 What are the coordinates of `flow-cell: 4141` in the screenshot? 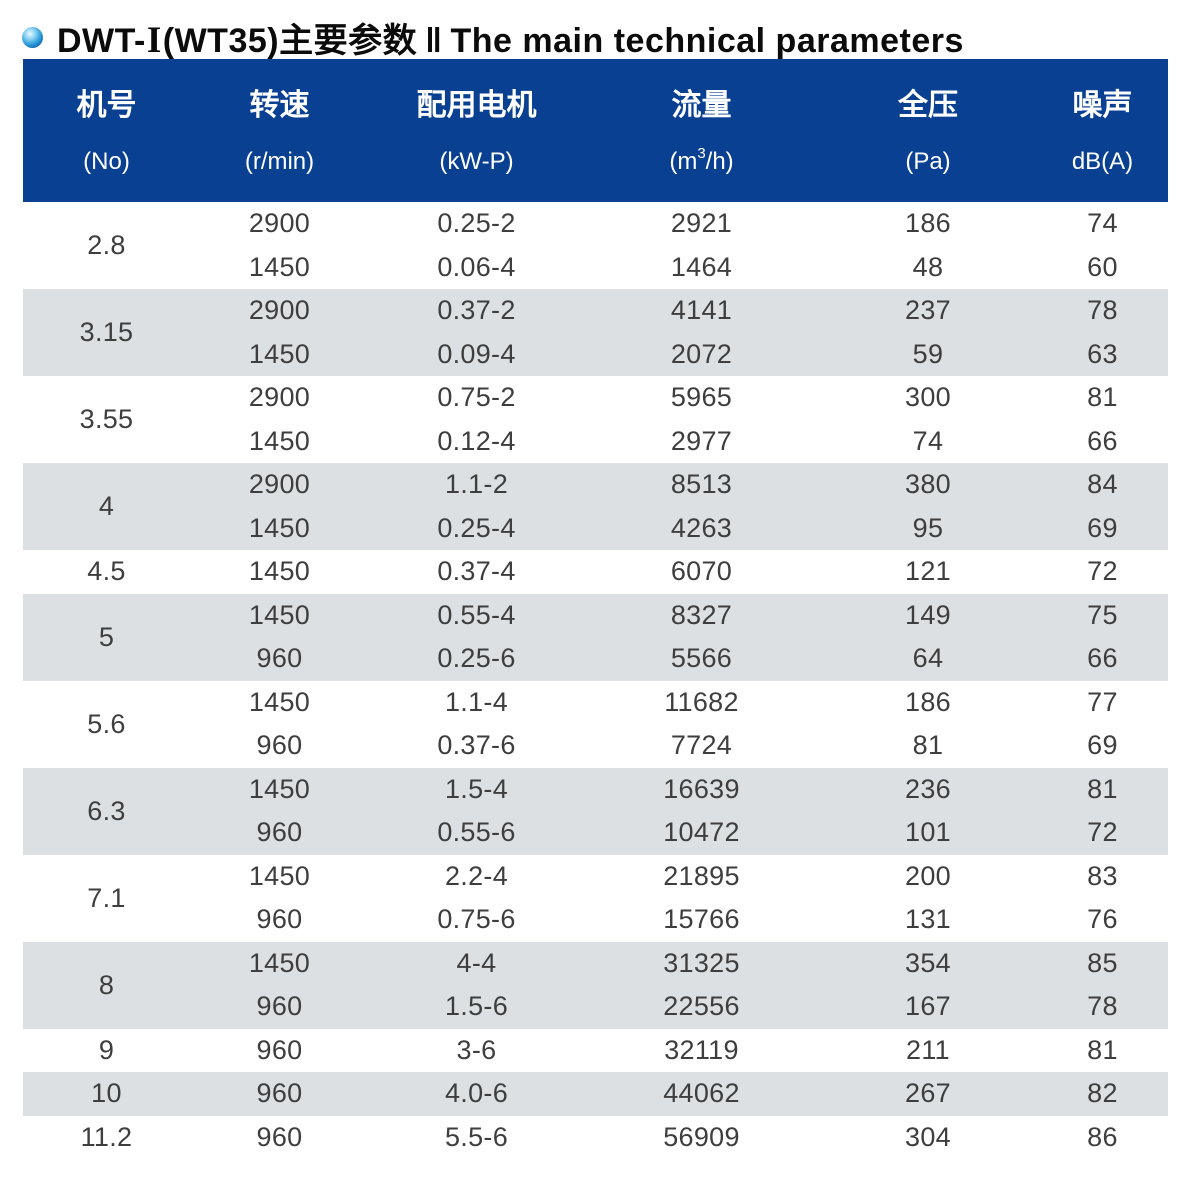 It's located at (701, 310).